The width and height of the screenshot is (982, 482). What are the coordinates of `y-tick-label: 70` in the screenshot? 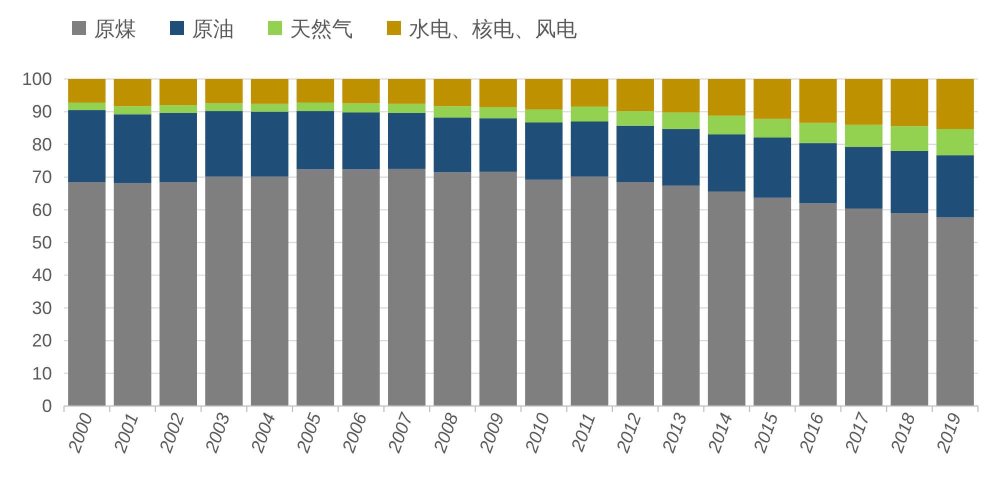 It's located at (42, 177).